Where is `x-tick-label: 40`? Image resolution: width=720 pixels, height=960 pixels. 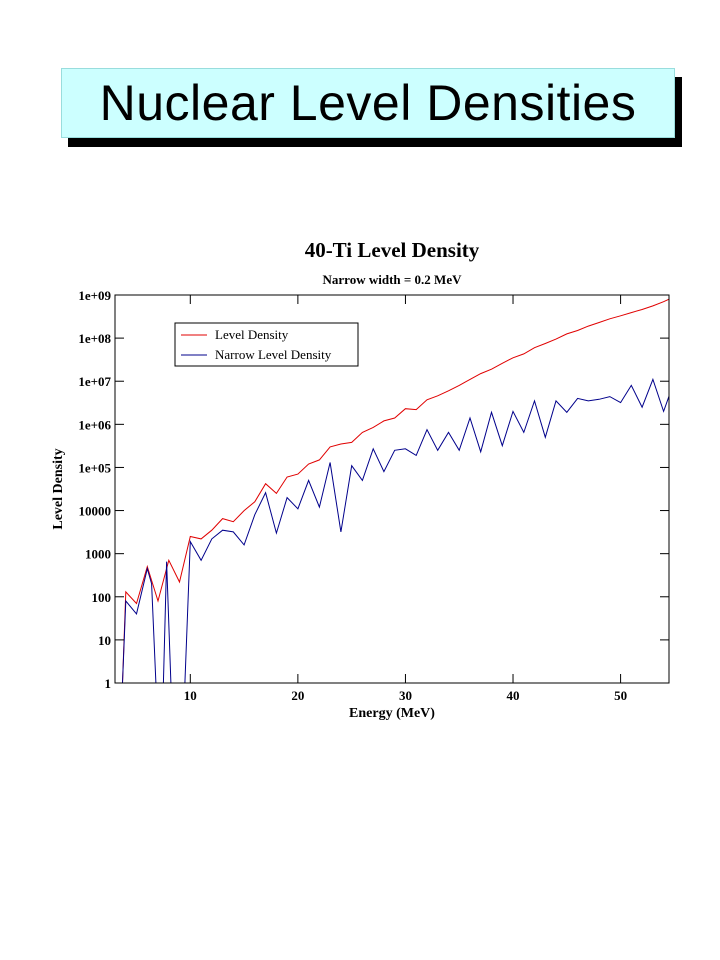 x-tick-label: 40 is located at coordinates (513, 695).